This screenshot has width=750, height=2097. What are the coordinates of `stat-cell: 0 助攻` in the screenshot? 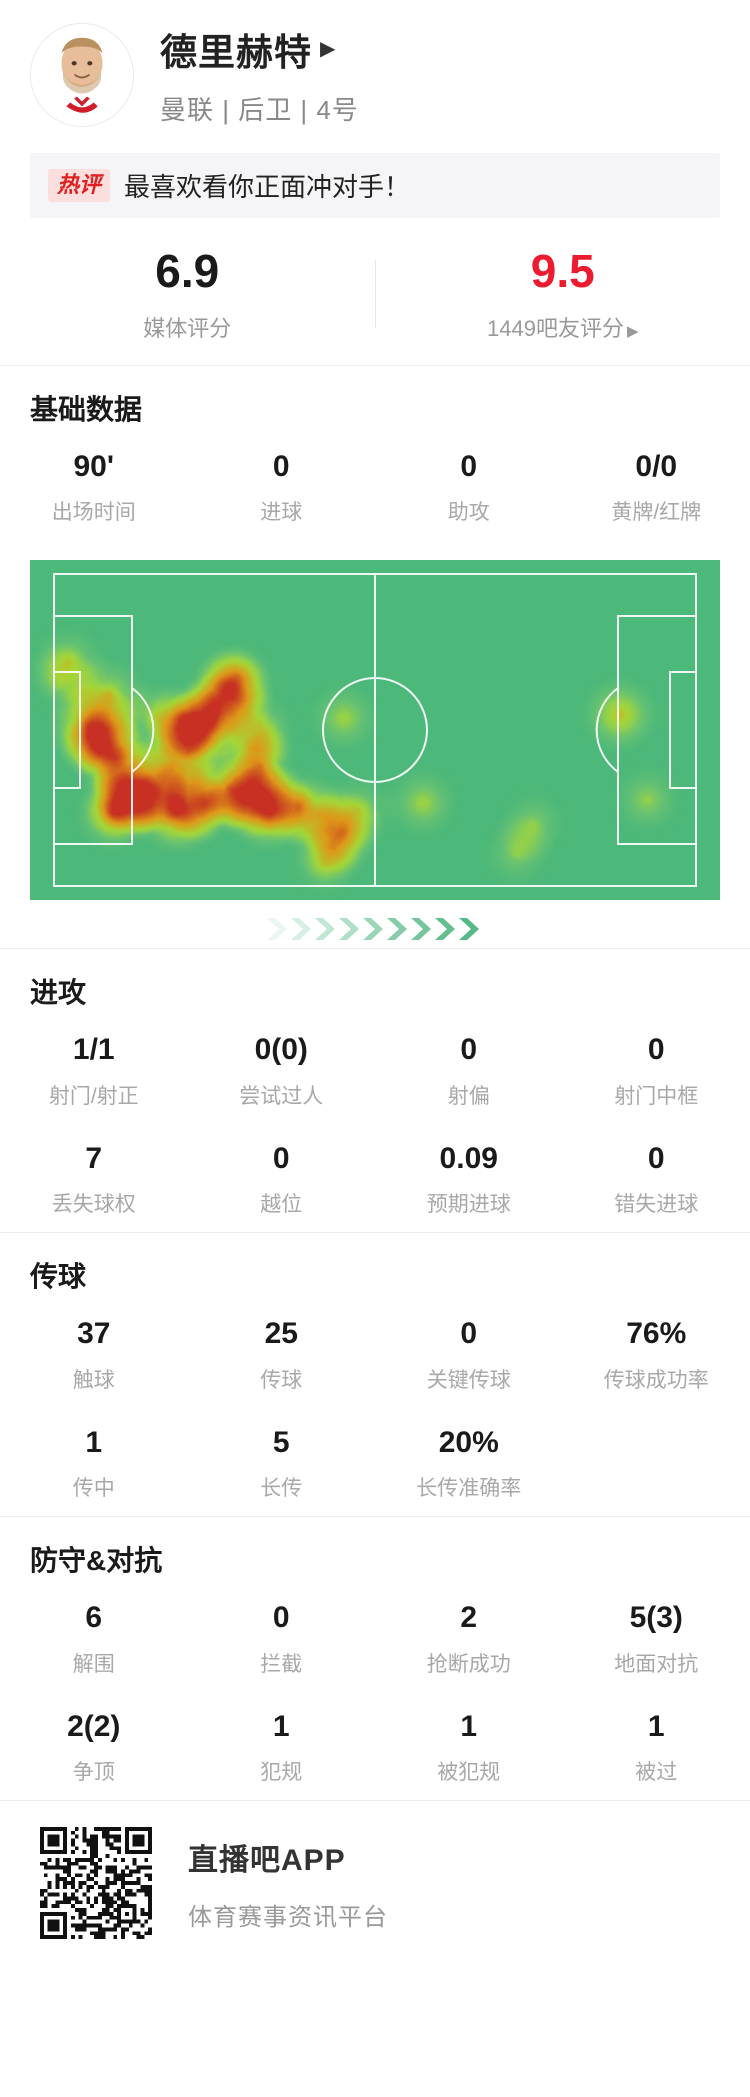 It's located at (469, 488).